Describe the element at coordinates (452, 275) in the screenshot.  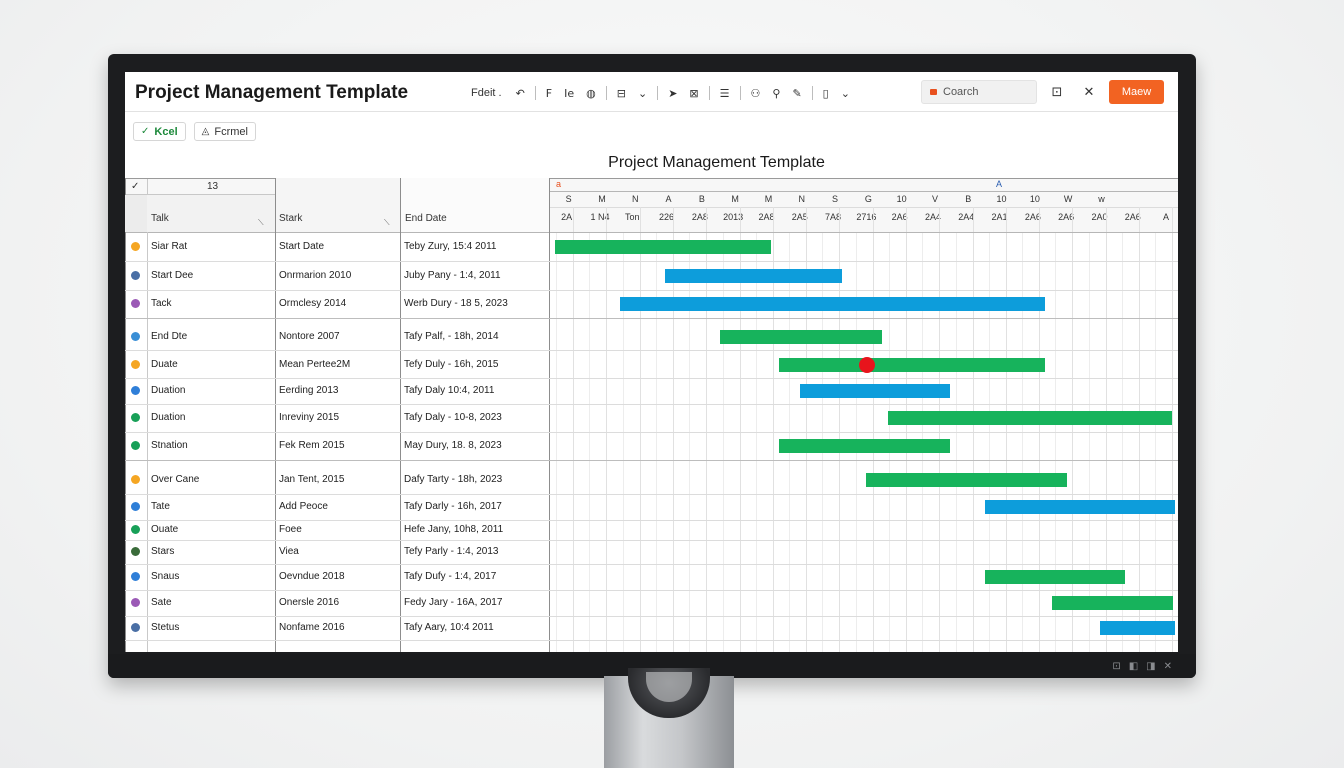
I see `end-cell: Juby Pany - 1:4, 2011` at that location.